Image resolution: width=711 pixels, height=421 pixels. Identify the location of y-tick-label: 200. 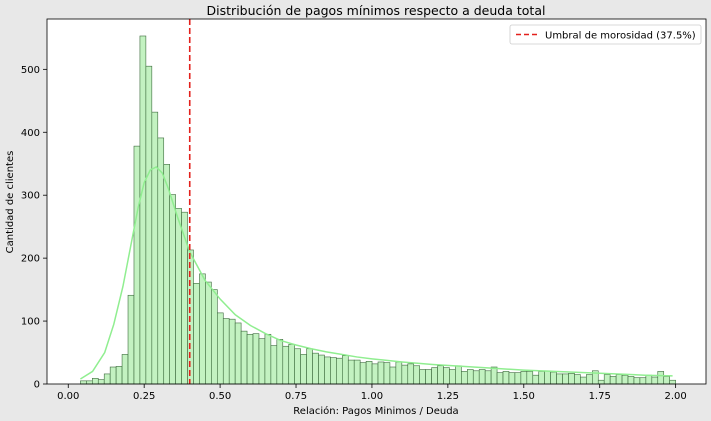
(30, 259).